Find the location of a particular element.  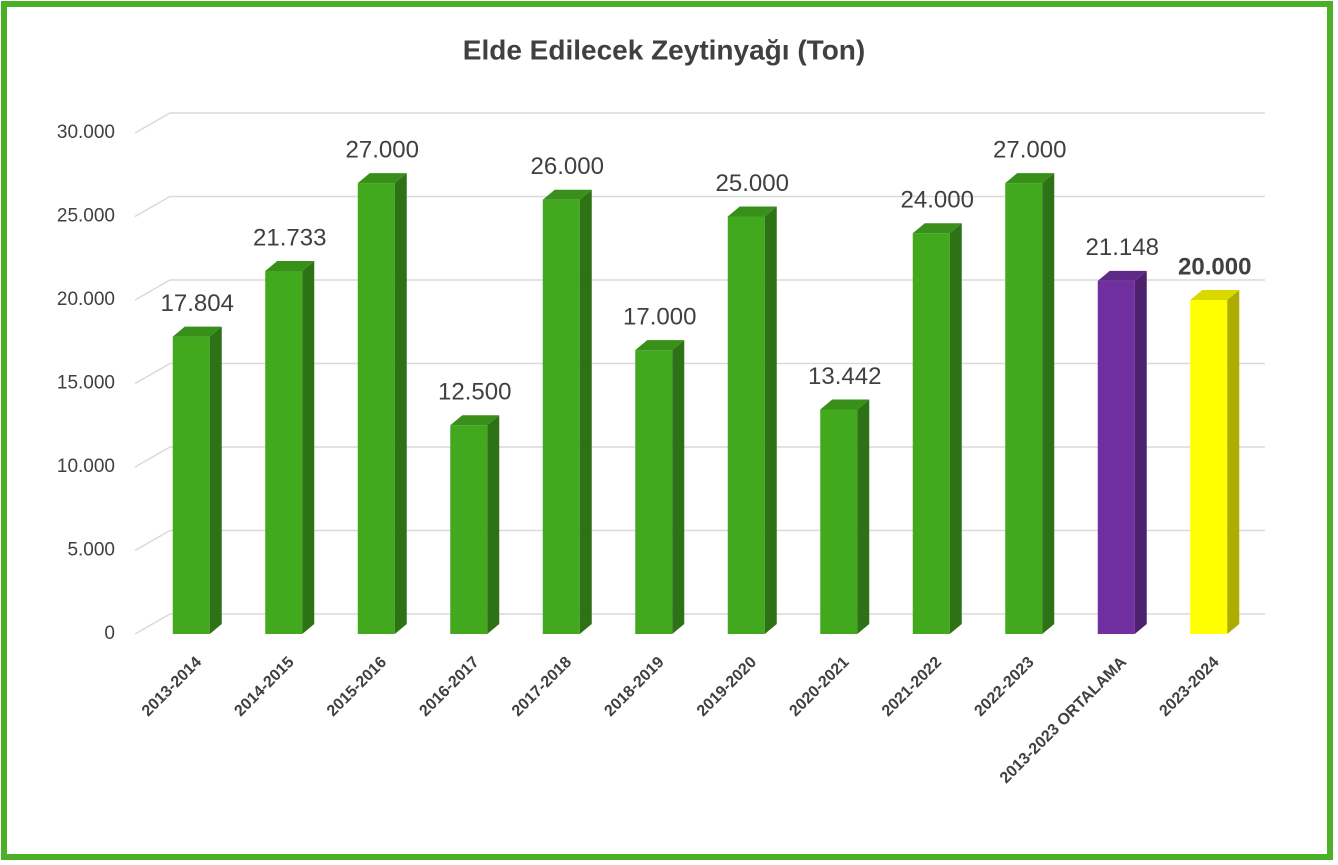

value-label: 25.000 is located at coordinates (752, 183).